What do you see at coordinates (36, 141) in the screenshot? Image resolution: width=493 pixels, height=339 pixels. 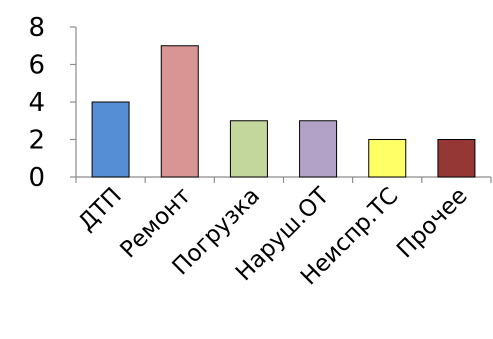 I see `y-tick-label: 2` at bounding box center [36, 141].